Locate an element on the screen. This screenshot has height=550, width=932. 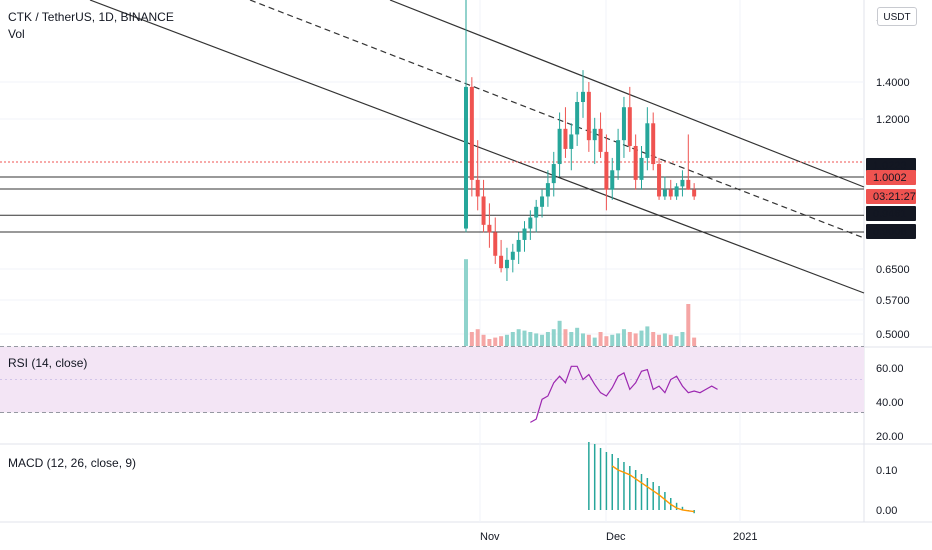
time-tick-label: Dec is located at coordinates (616, 537).